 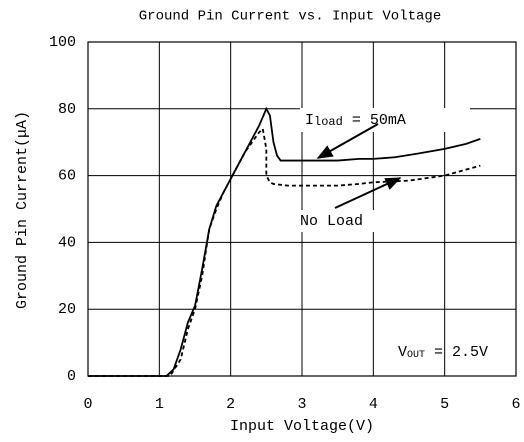 I want to click on y-tick-label: 20, so click(x=67, y=309).